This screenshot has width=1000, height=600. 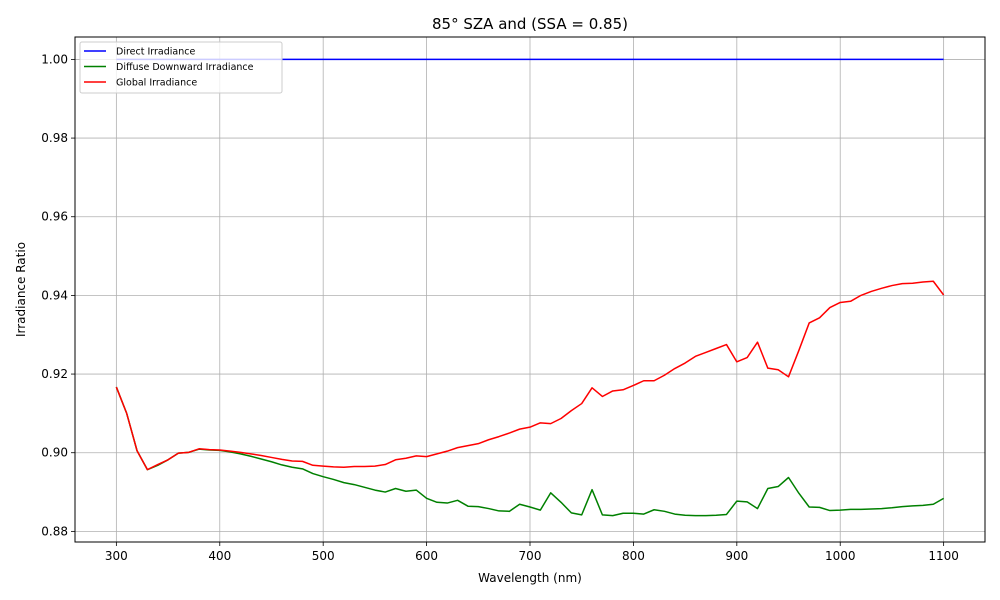 I want to click on x-axis-ticks: 300 400 500 600 700 800 900 1000 1100, so click(x=532, y=552).